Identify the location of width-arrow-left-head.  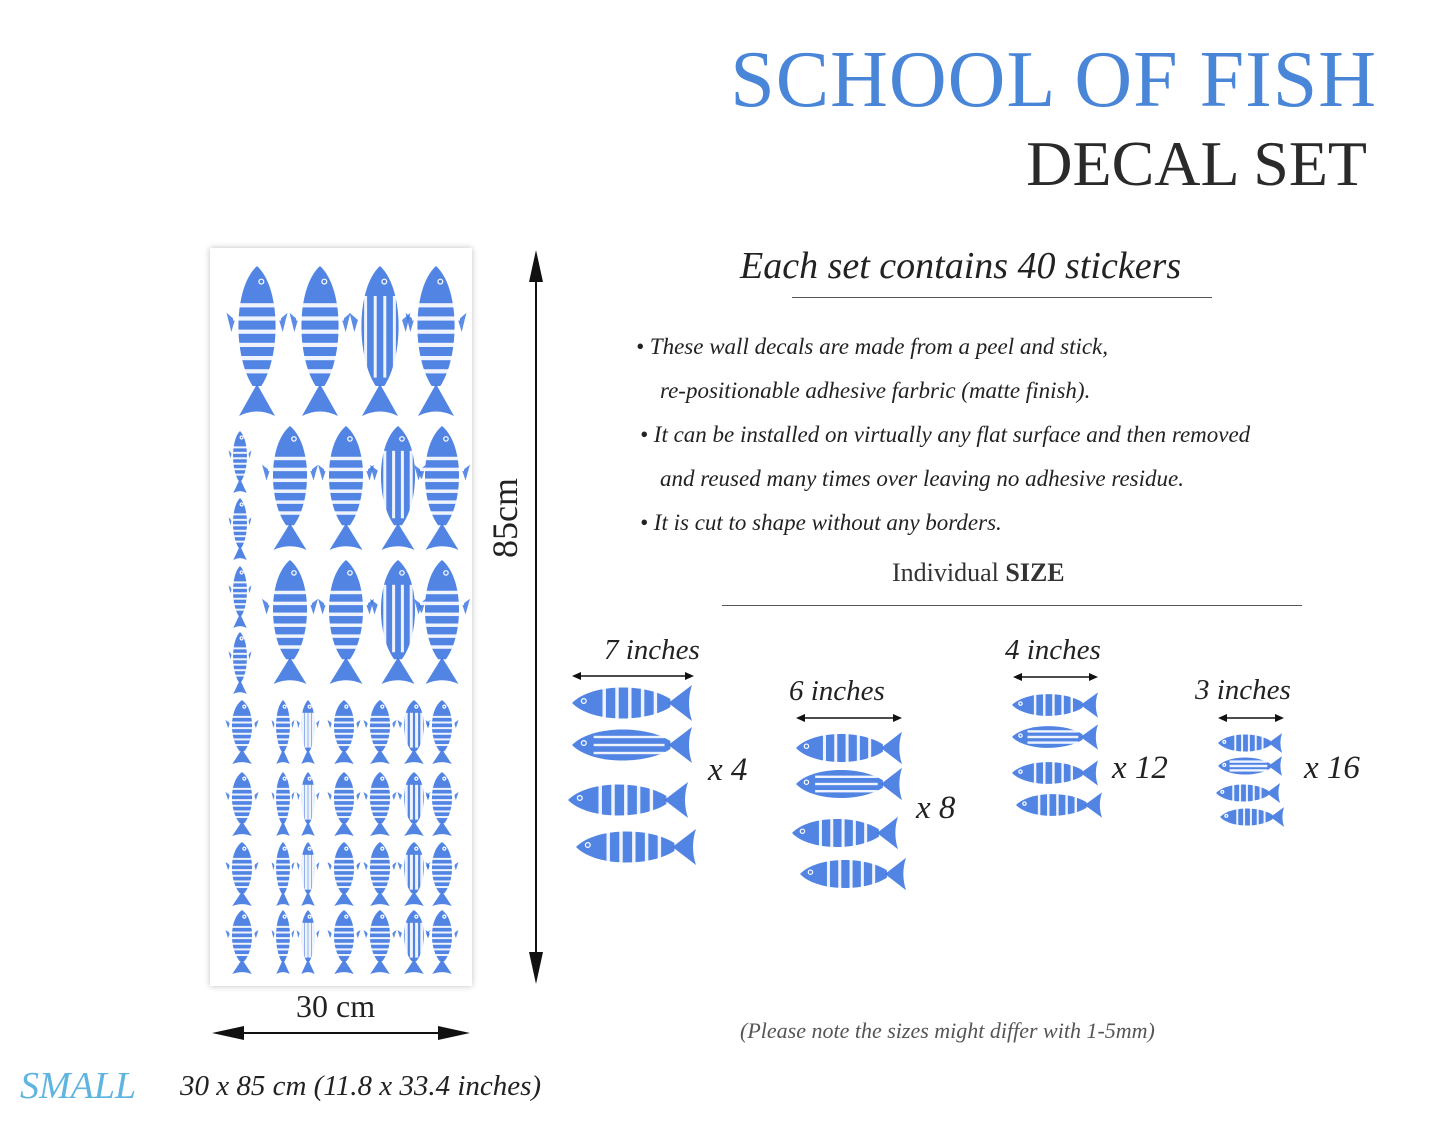
(228, 1033).